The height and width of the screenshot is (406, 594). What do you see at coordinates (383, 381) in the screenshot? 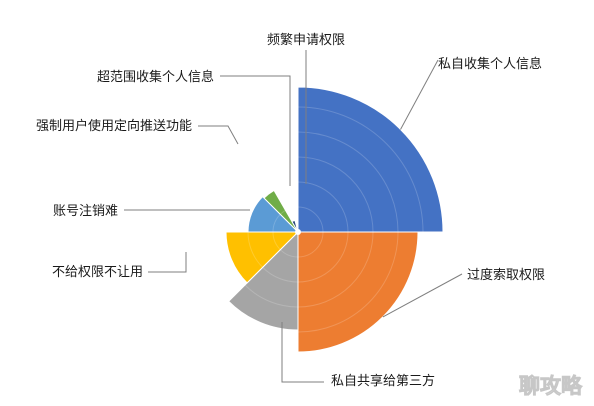
I see `label-私自共享给第三方: 私自共享给第三方` at bounding box center [383, 381].